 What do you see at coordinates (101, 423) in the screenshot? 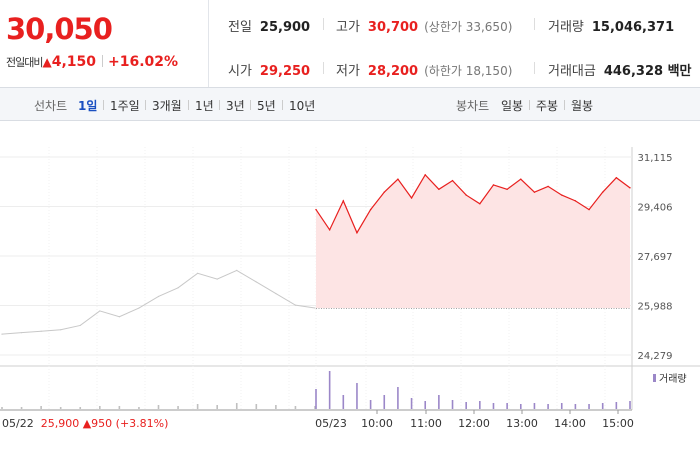
I see `prev-day-info-part: 950` at bounding box center [101, 423].